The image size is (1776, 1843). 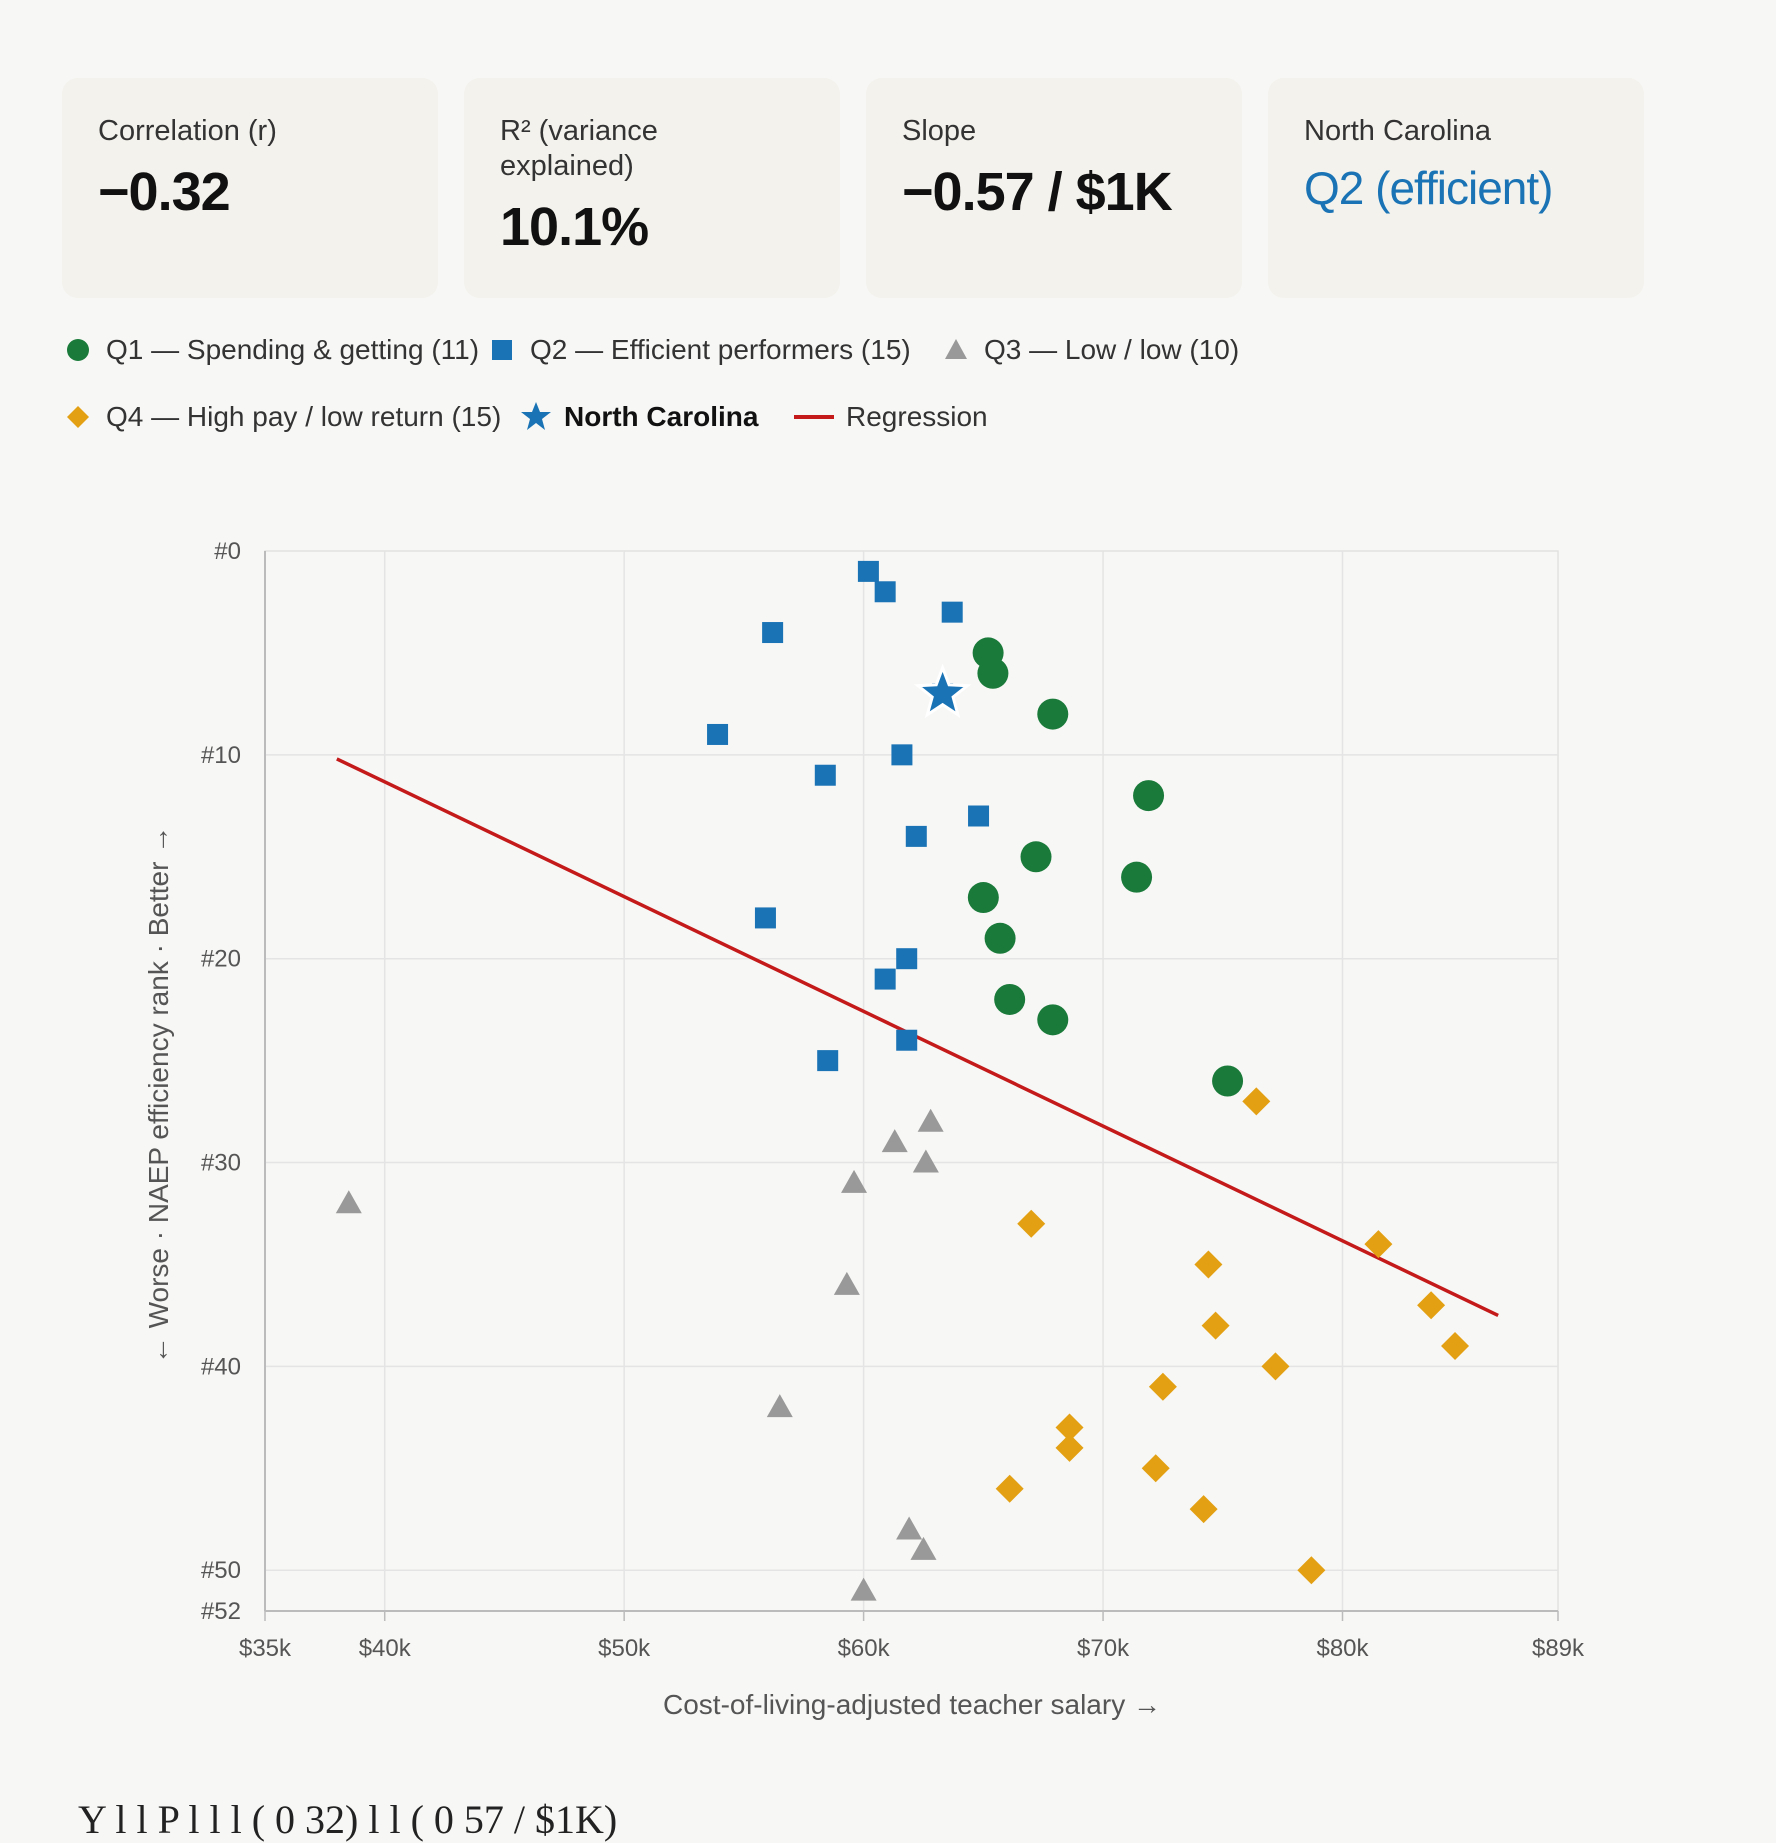 I want to click on legend-item-q2: Q2 — Efficient performers (15), so click(x=698, y=350).